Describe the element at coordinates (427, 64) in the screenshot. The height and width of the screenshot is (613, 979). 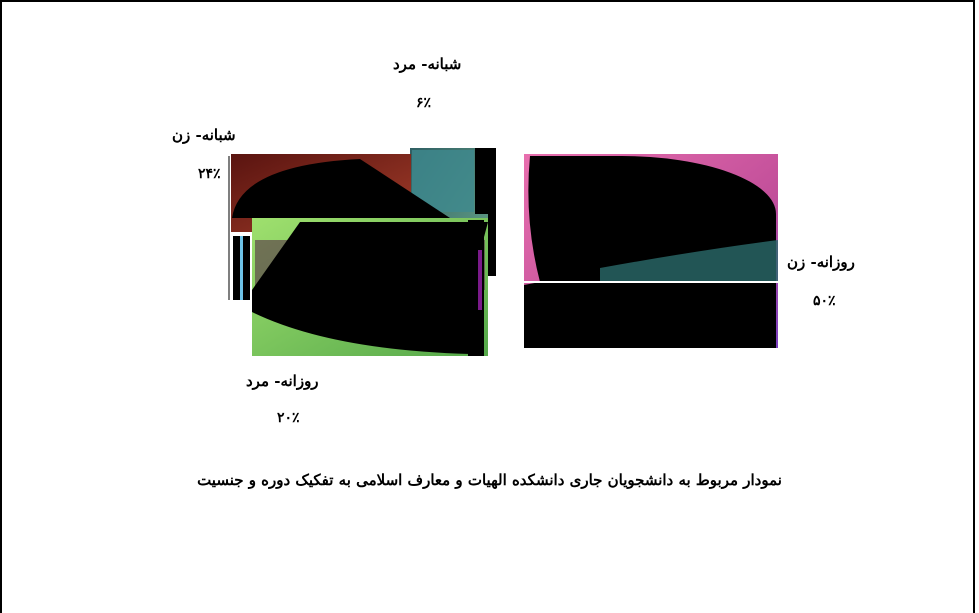
I see `label-night-male: شبانه- مرد` at that location.